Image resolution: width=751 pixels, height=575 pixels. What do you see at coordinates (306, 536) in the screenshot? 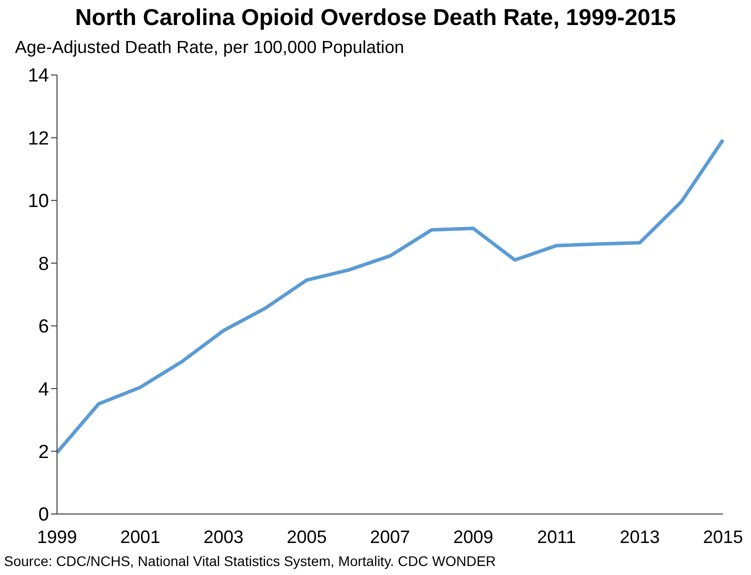
I see `x-tick-label: 2005` at bounding box center [306, 536].